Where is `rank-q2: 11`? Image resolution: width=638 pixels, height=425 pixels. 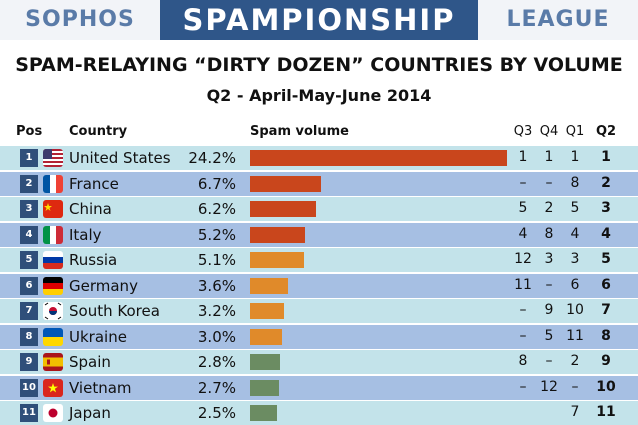
rank-q2: 11 is located at coordinates (606, 412).